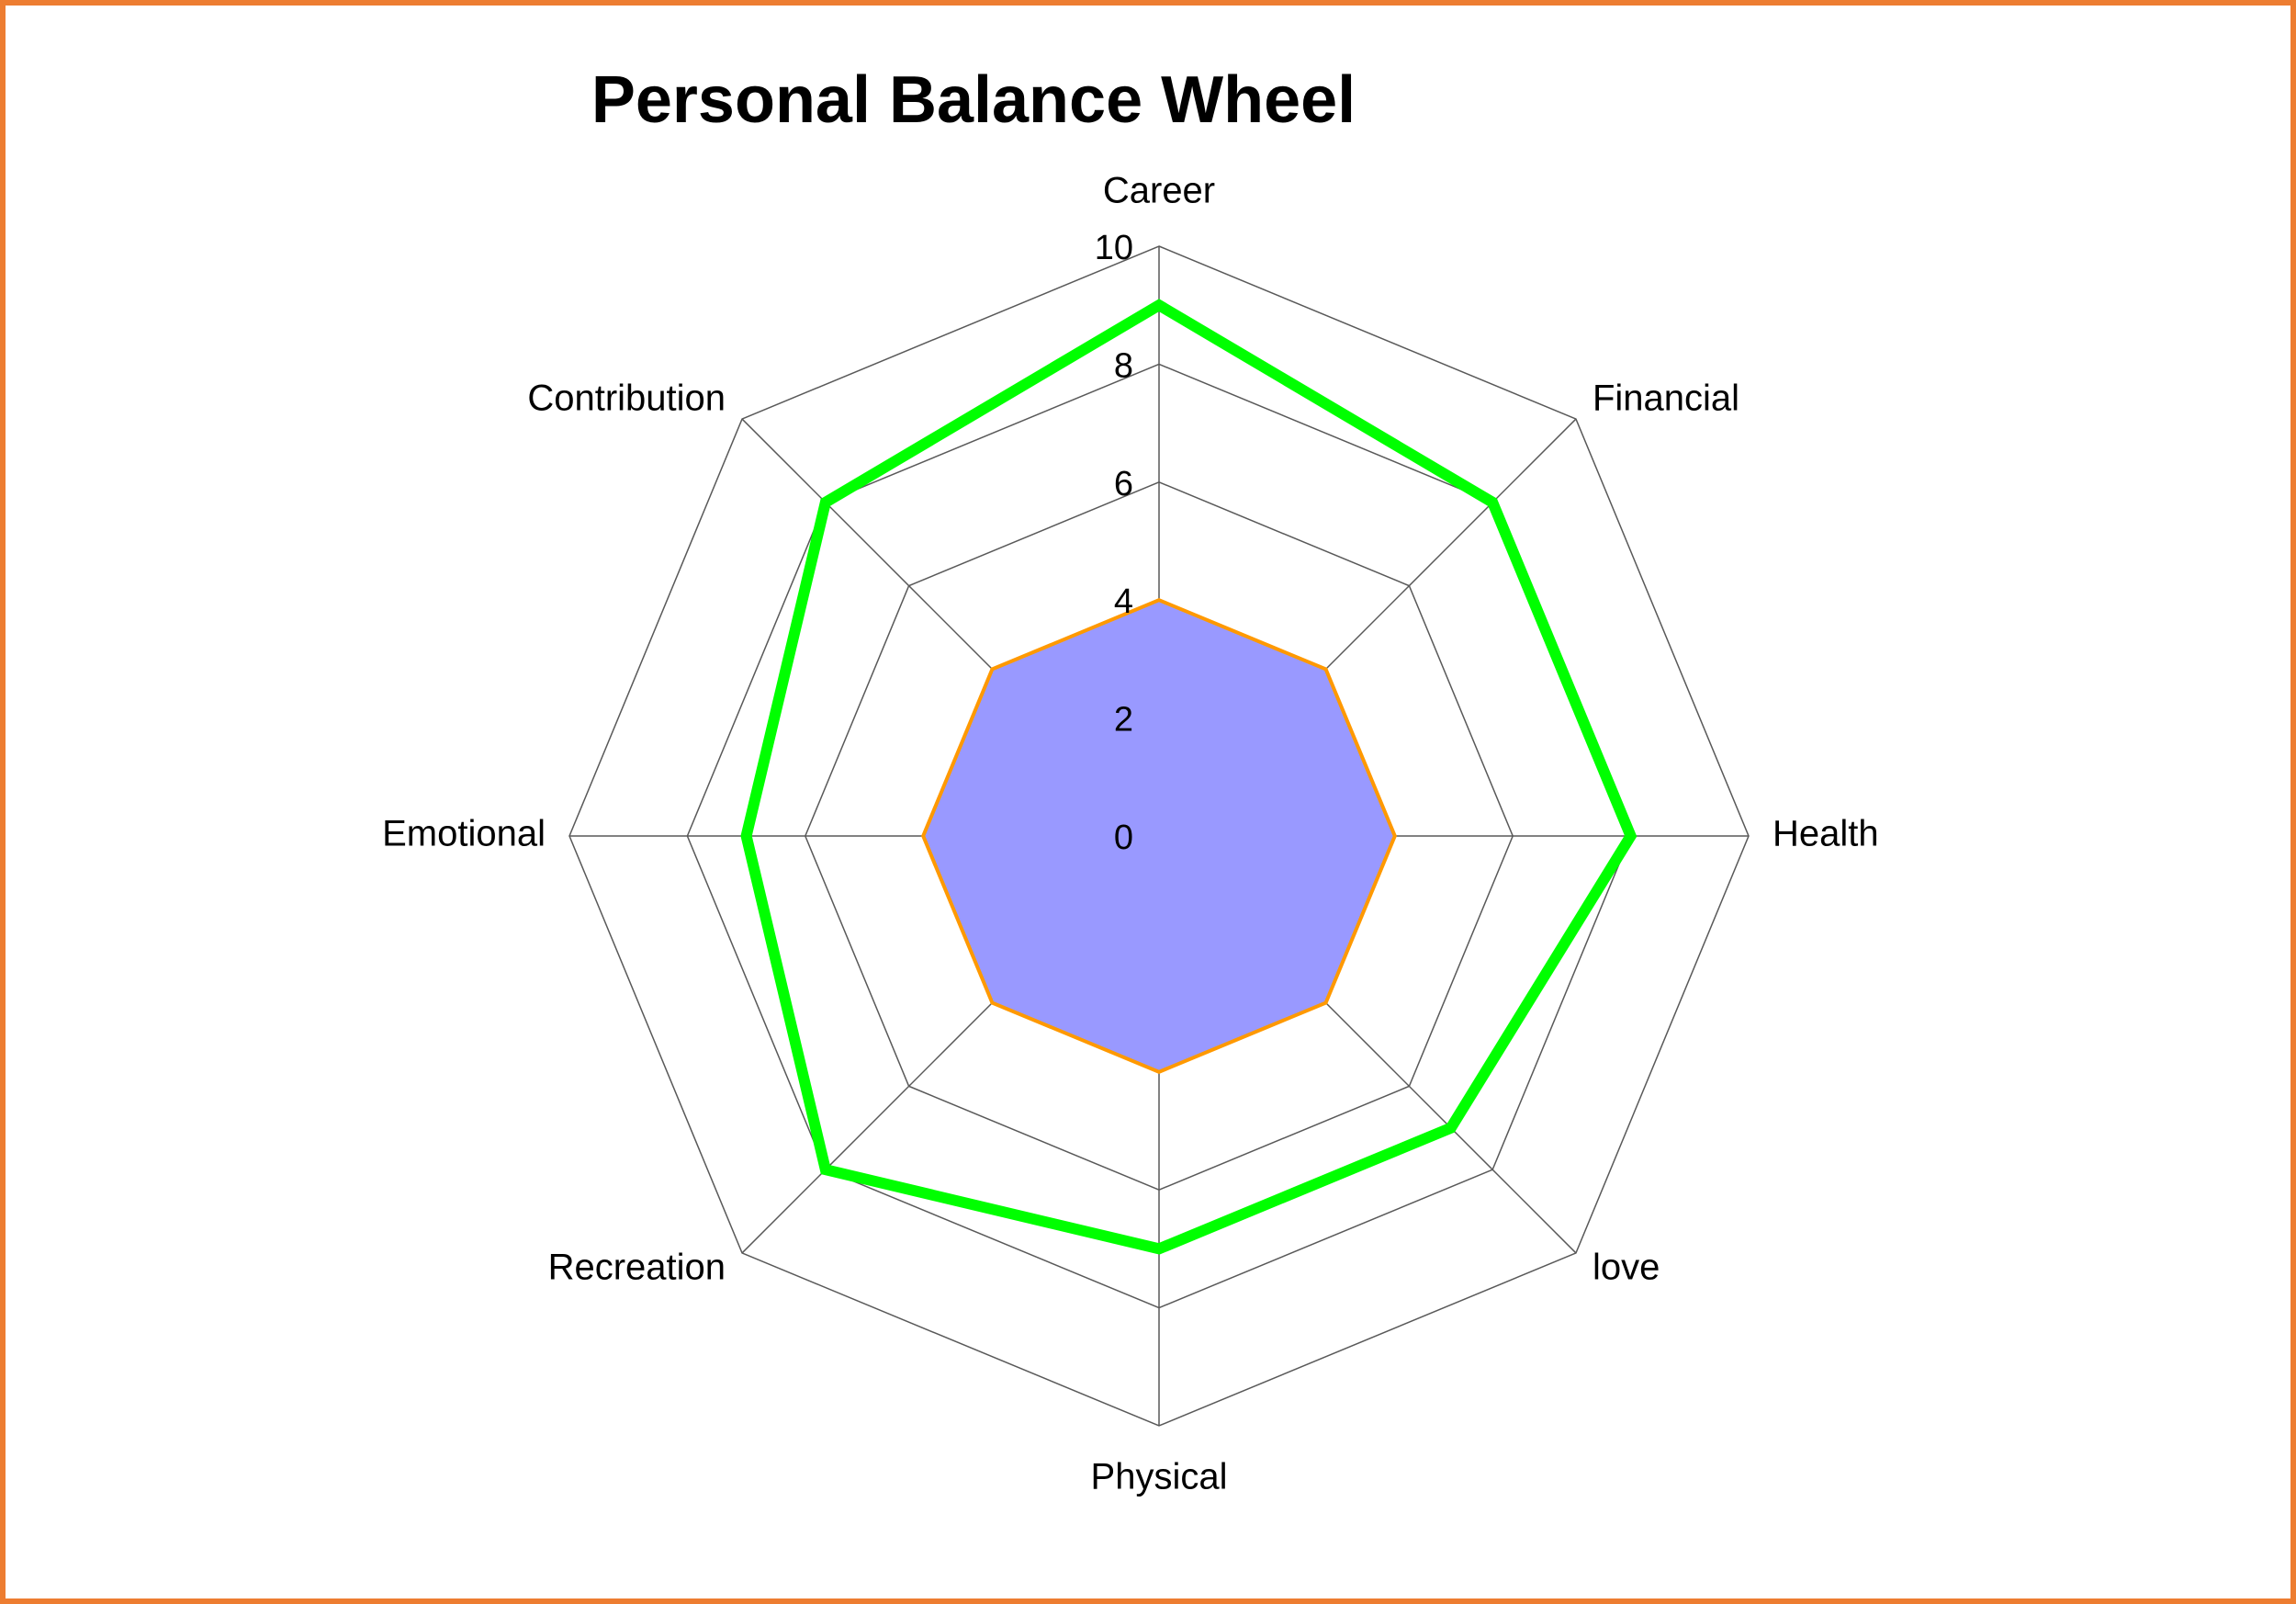 This screenshot has width=2296, height=1604. What do you see at coordinates (627, 398) in the screenshot?
I see `category-label-contribution: Contribution` at bounding box center [627, 398].